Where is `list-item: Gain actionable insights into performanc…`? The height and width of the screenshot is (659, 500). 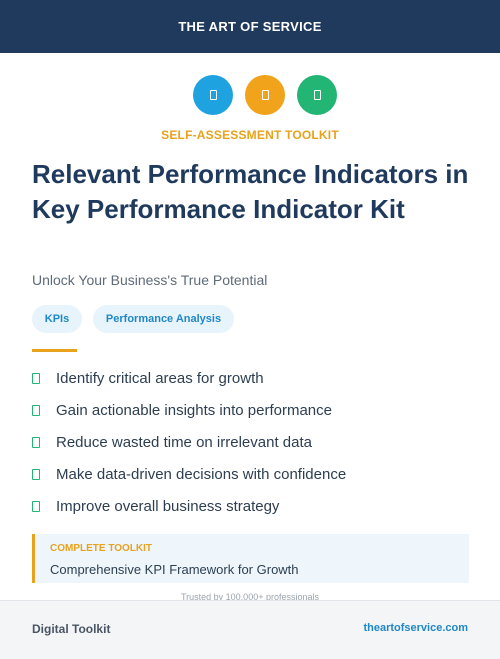 list-item: Gain actionable insights into performanc… is located at coordinates (182, 410).